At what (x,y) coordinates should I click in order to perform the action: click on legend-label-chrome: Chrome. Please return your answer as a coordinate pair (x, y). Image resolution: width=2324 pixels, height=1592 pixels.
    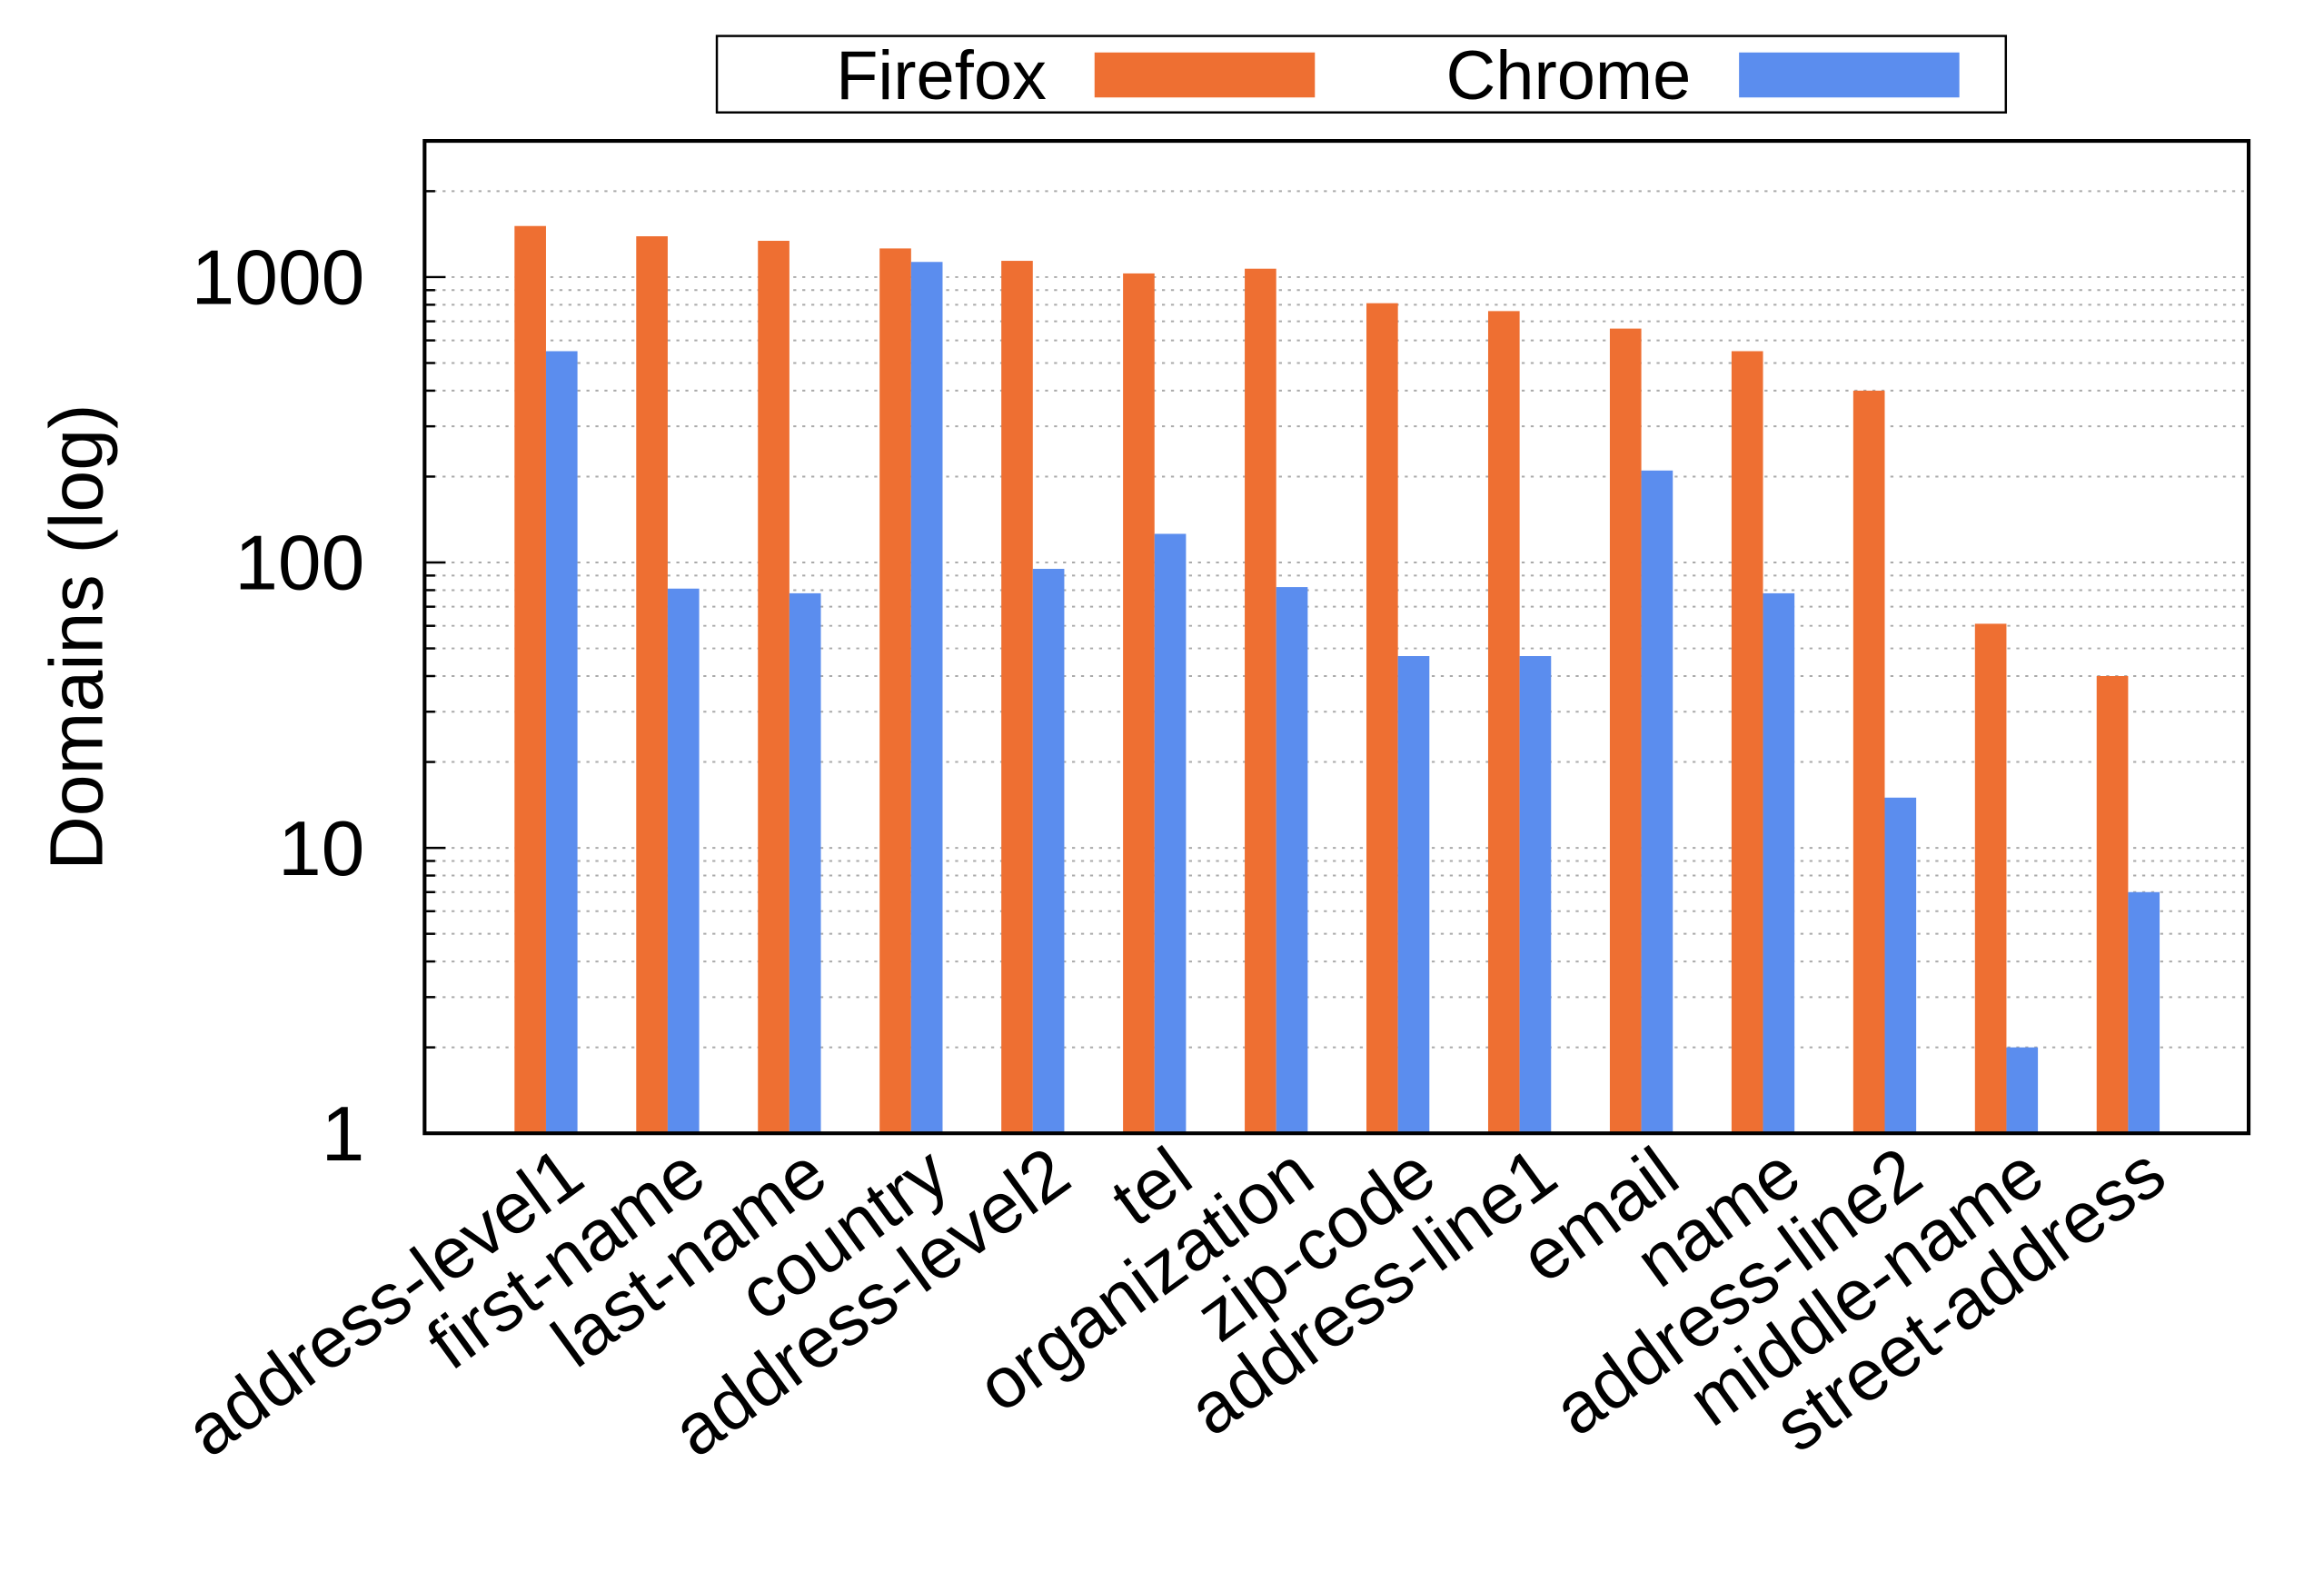
    Looking at the image, I should click on (1568, 75).